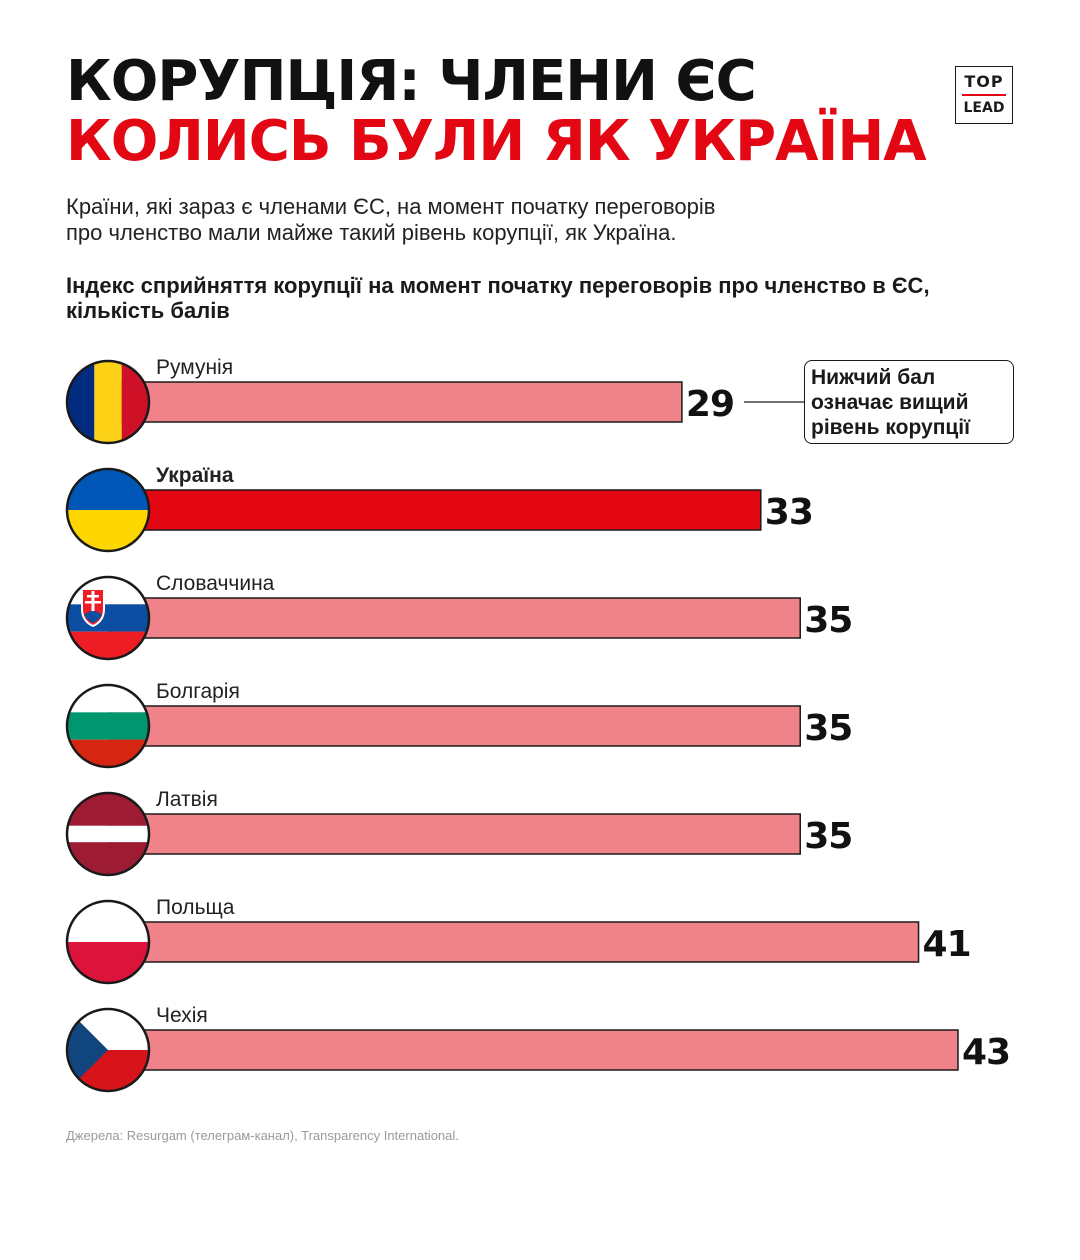  I want to click on poland-flag-icon, so click(108, 942).